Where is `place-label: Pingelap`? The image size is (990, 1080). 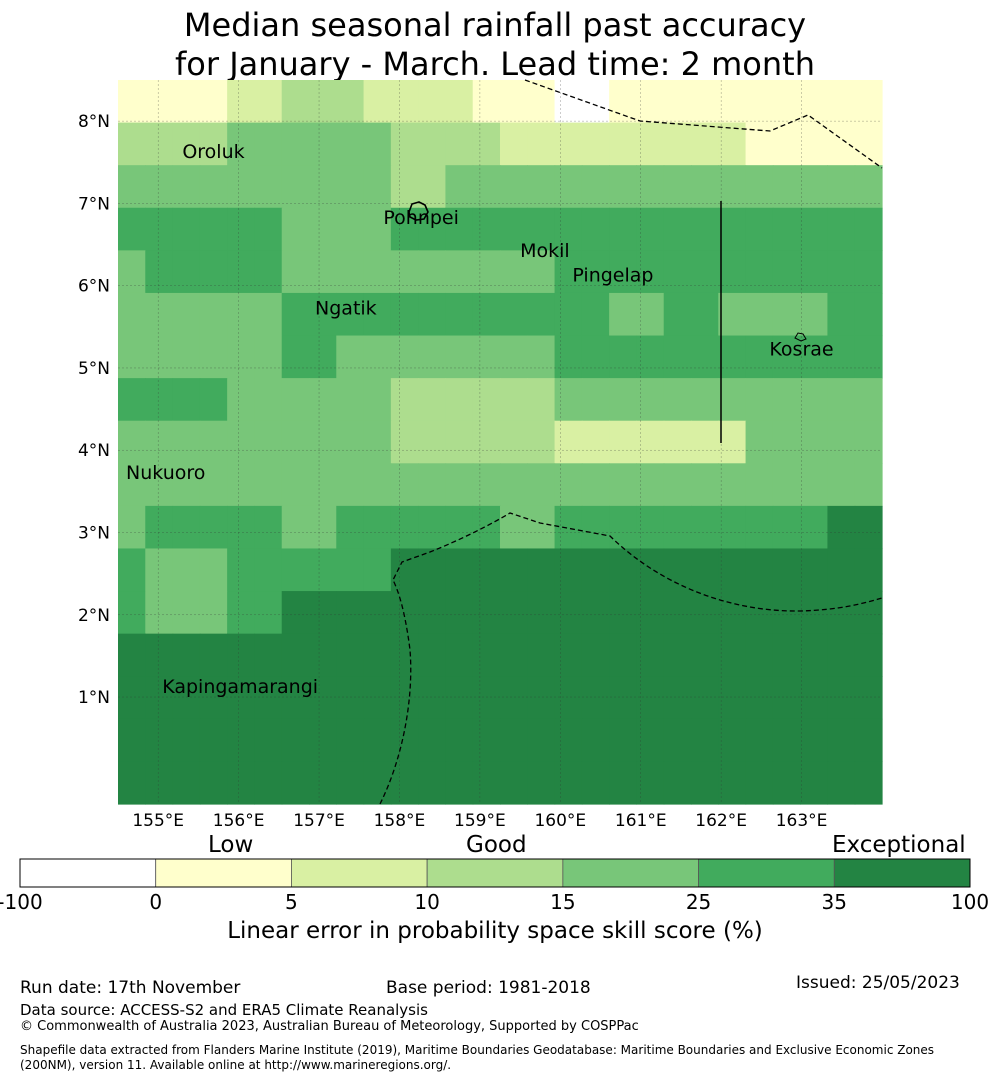 place-label: Pingelap is located at coordinates (612, 276).